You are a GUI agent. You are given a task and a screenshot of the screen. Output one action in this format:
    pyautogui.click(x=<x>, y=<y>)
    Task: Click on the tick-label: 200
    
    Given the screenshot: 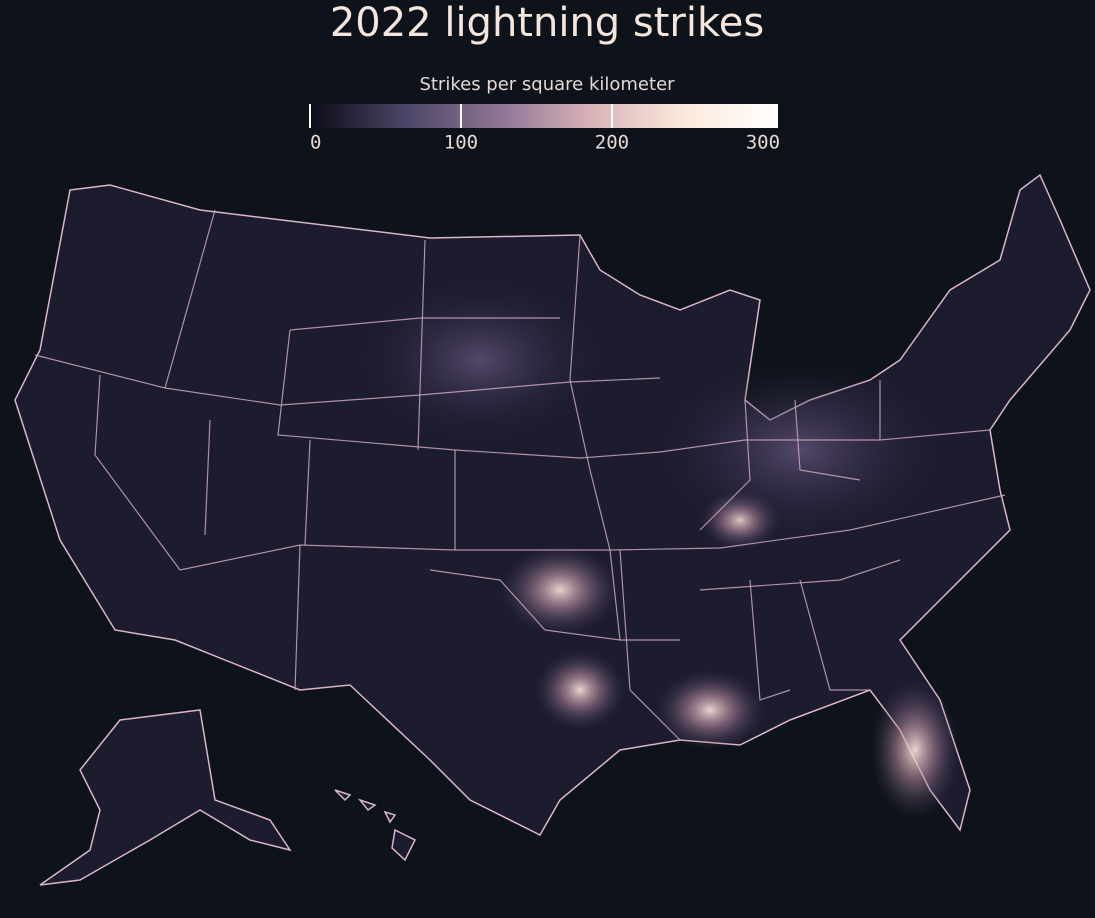 What is the action you would take?
    pyautogui.click(x=612, y=143)
    